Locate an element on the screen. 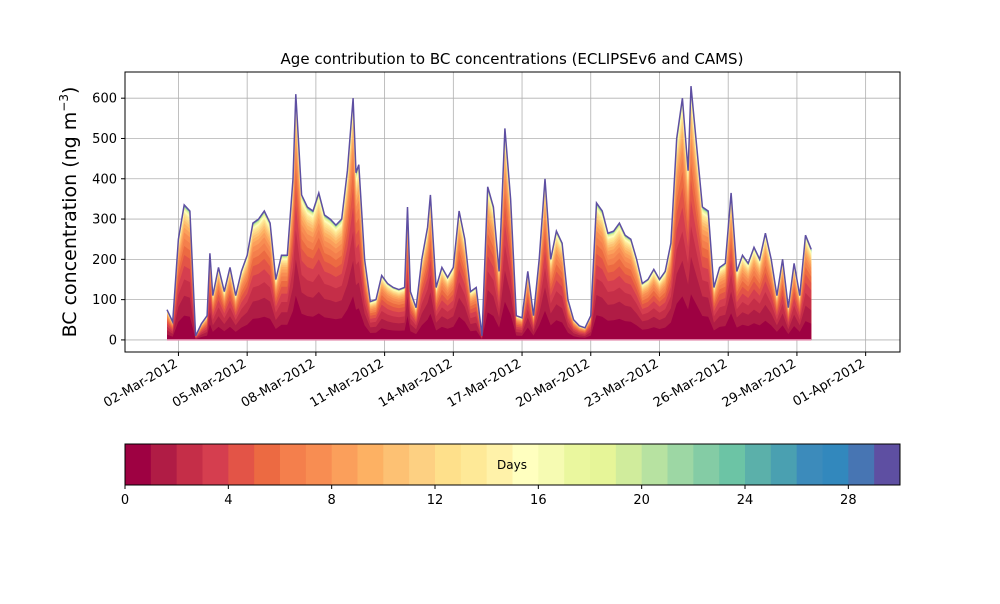 The width and height of the screenshot is (1000, 604). x-tick-label: 11-Mar-2012 is located at coordinates (346, 383).